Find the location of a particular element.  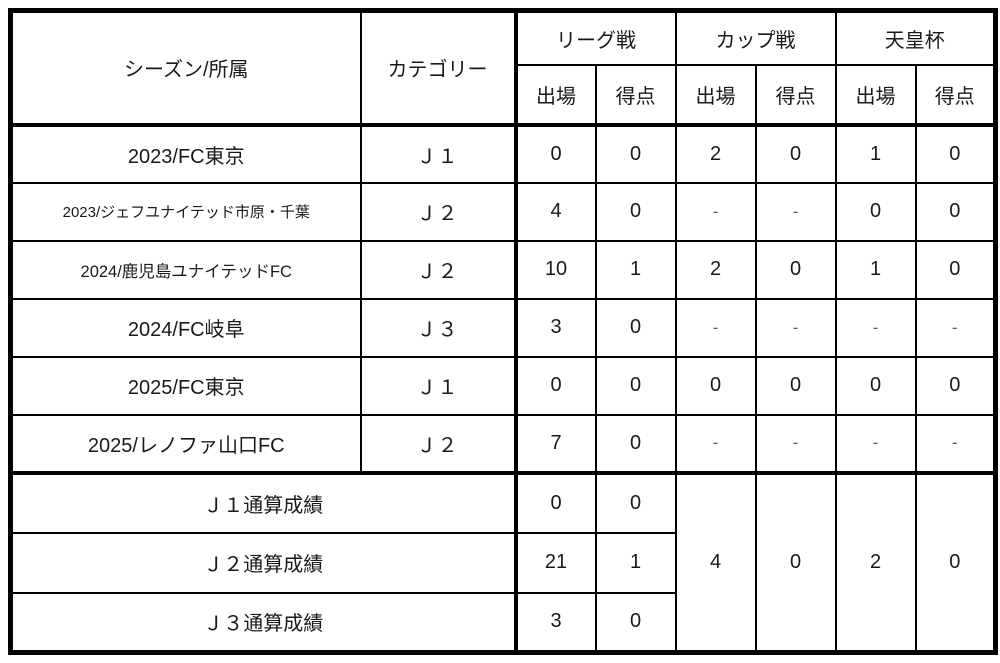

season-cell: 2024/FC岐阜 is located at coordinates (185, 327).